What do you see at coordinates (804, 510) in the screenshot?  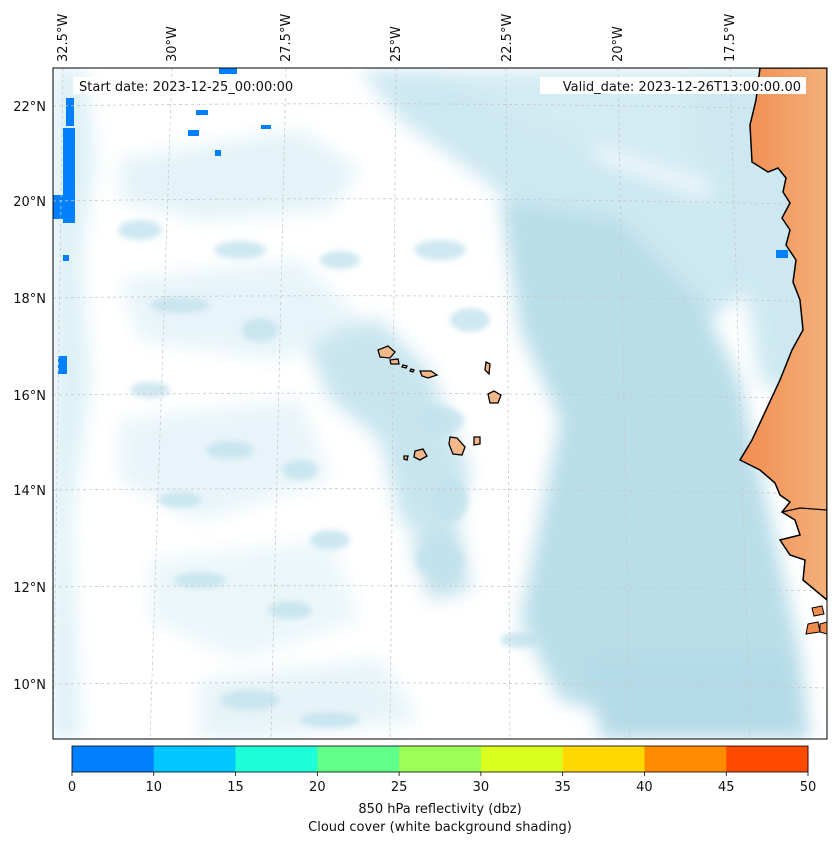 I see `gambia-estuary` at bounding box center [804, 510].